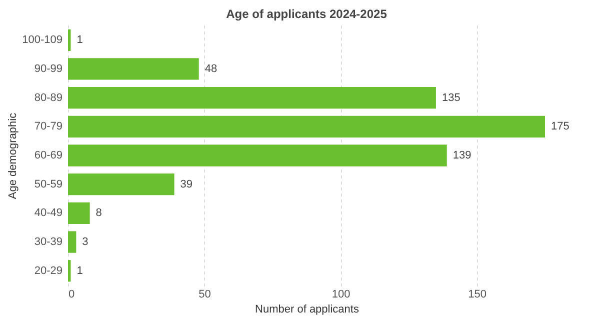 Image resolution: width=600 pixels, height=322 pixels. Describe the element at coordinates (71, 294) in the screenshot. I see `x-tick-label: 0` at that location.